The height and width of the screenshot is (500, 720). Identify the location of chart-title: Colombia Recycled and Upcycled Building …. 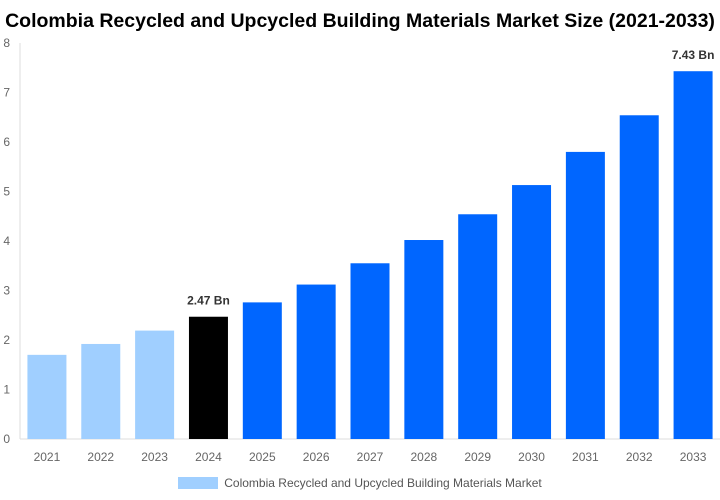
(360, 21).